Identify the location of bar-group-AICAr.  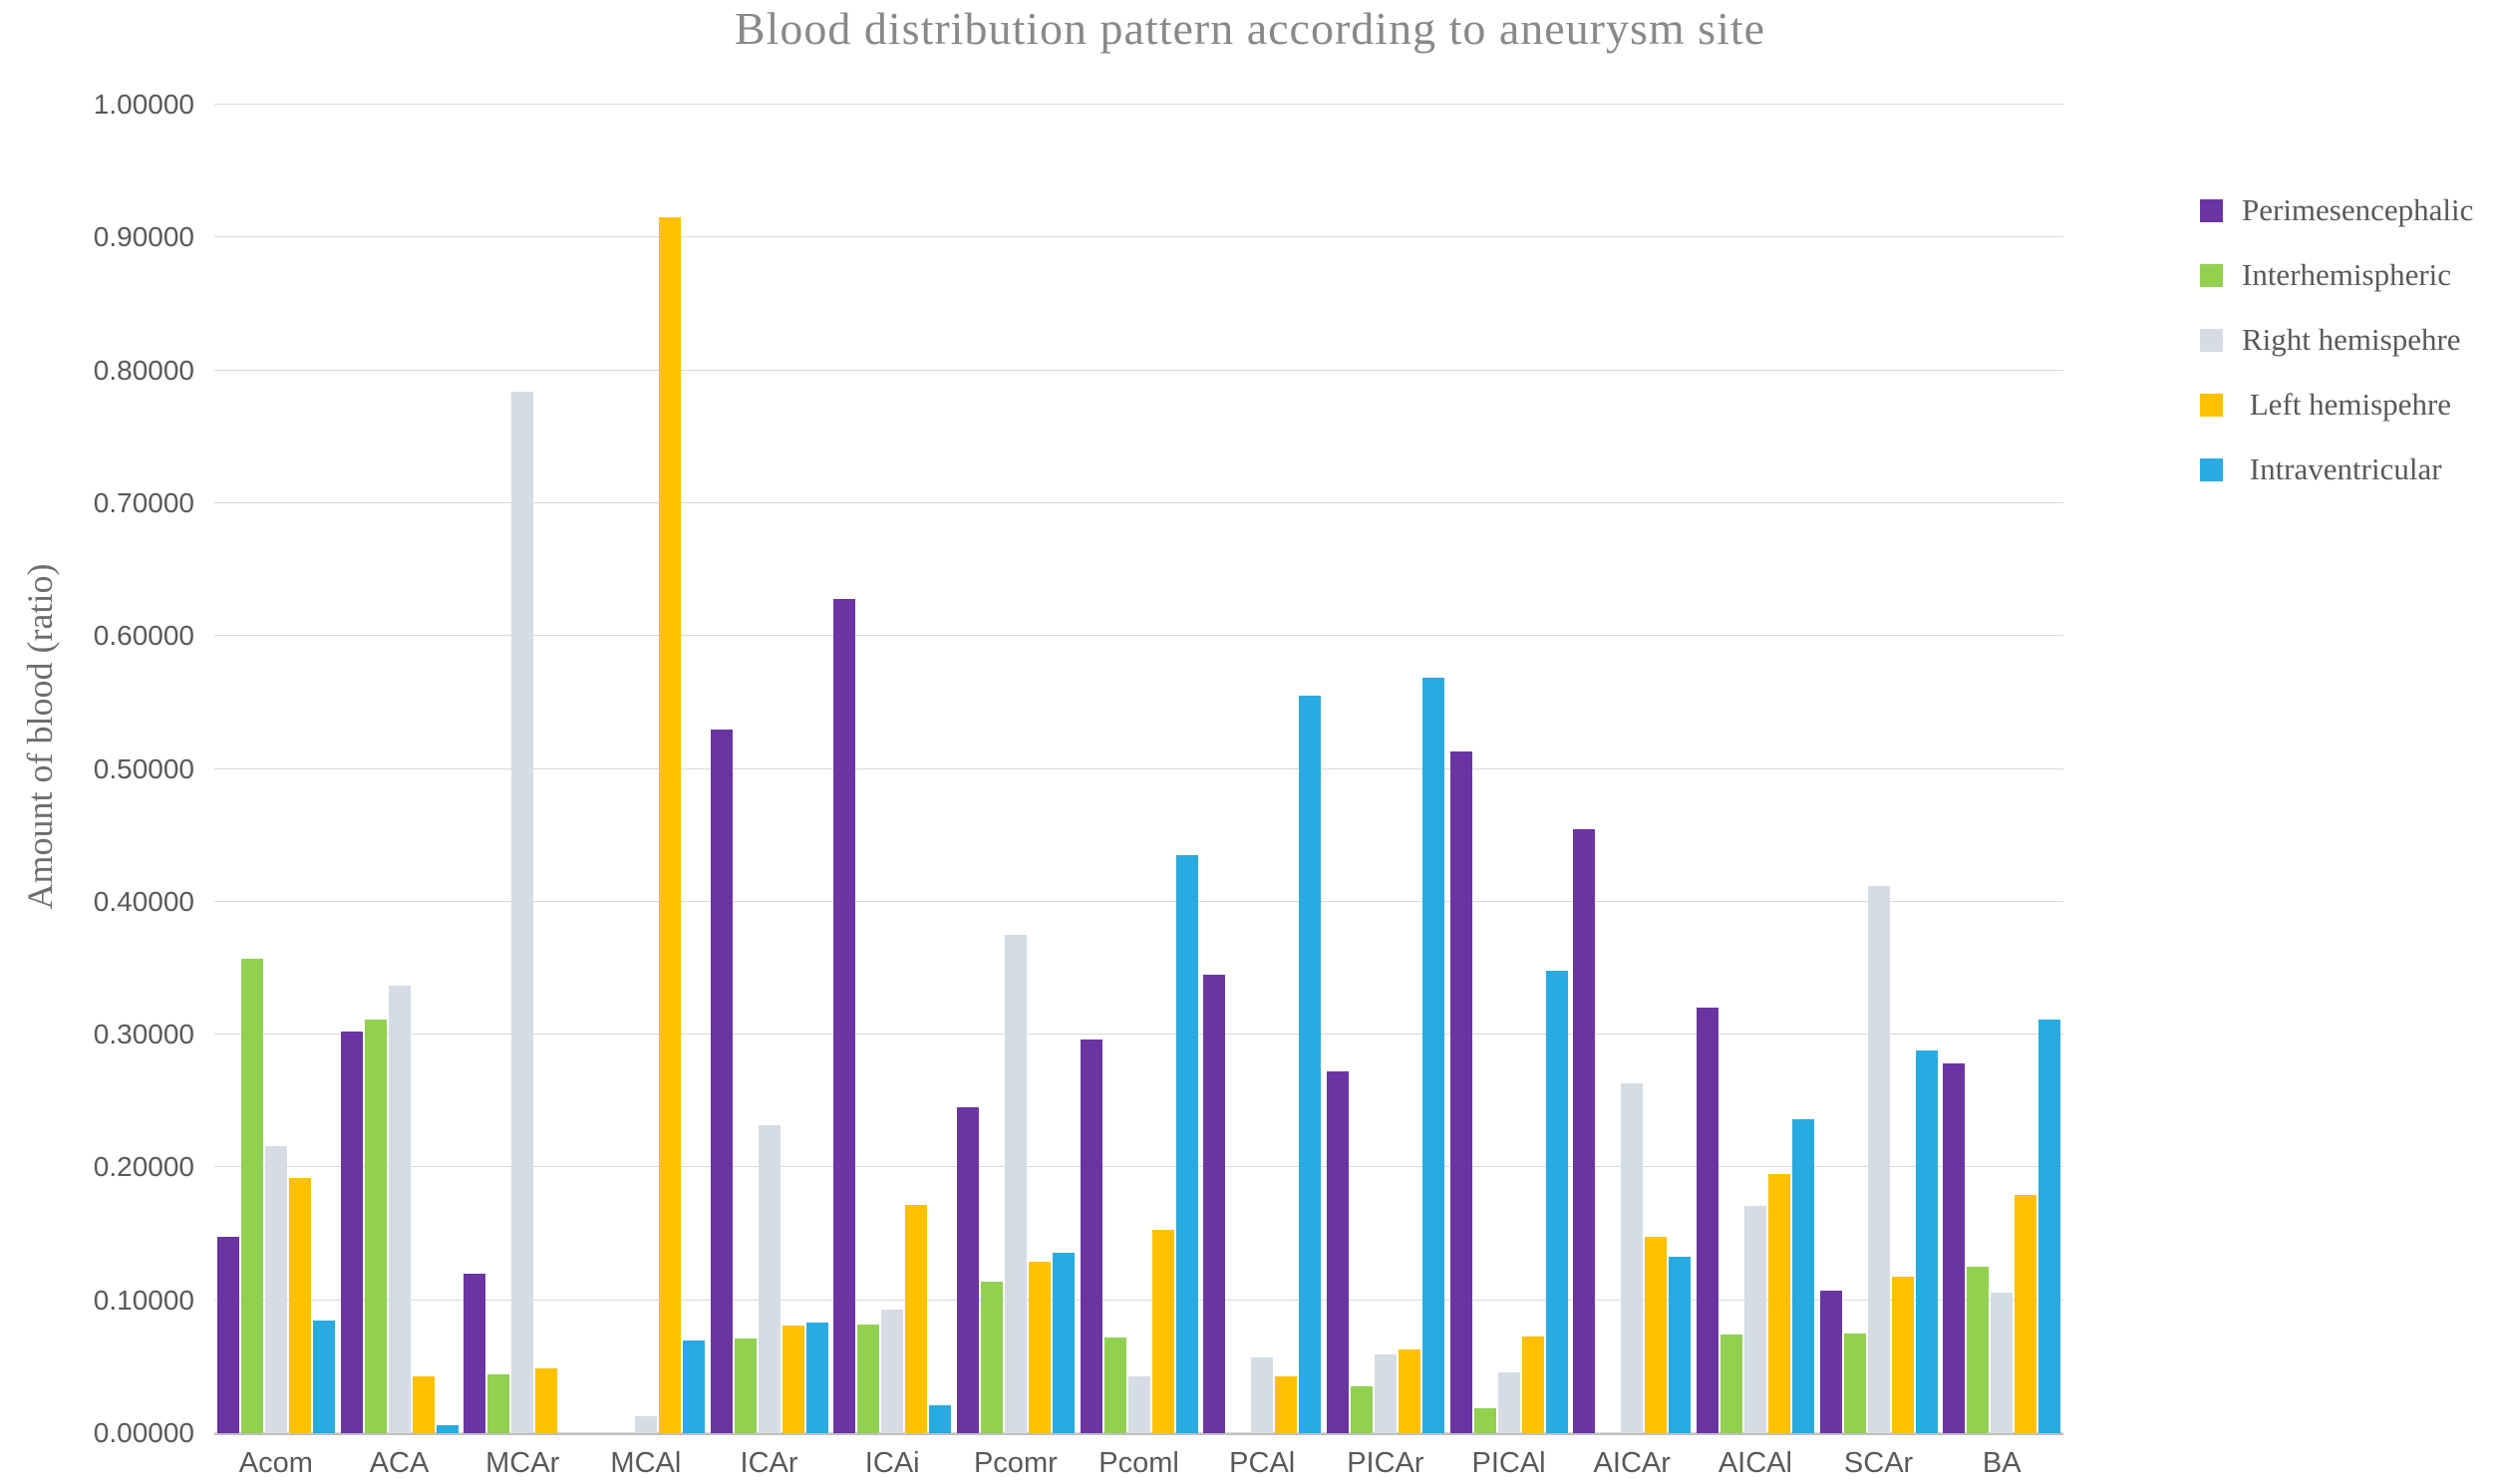
(1632, 769).